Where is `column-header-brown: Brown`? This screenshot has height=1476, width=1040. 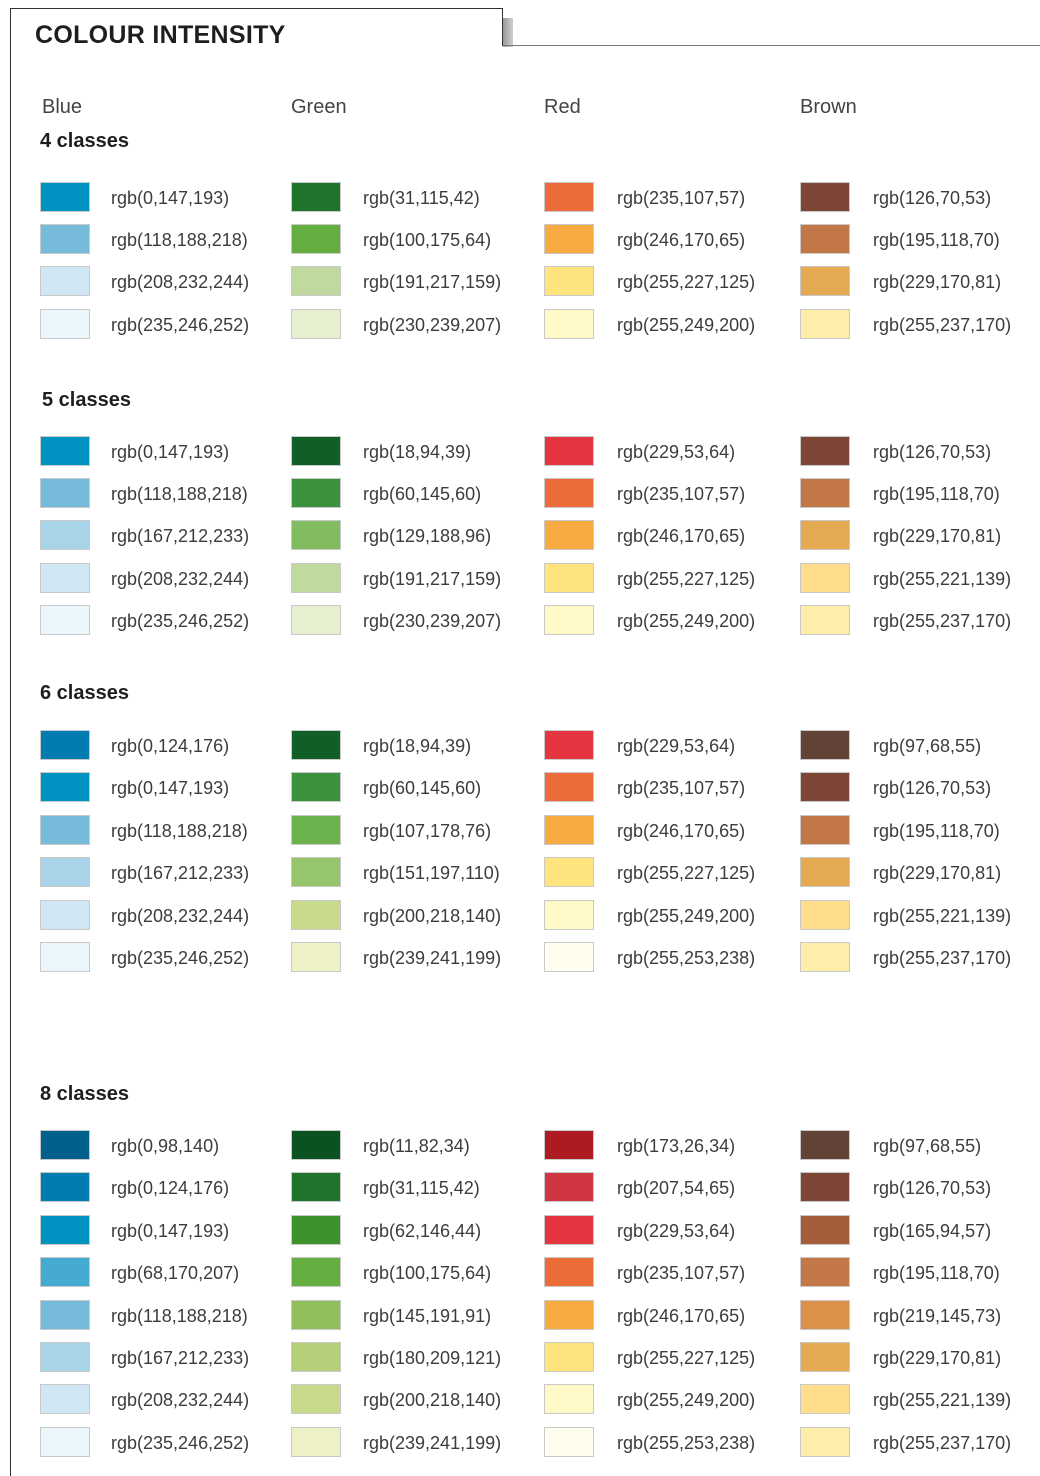 column-header-brown: Brown is located at coordinates (828, 107).